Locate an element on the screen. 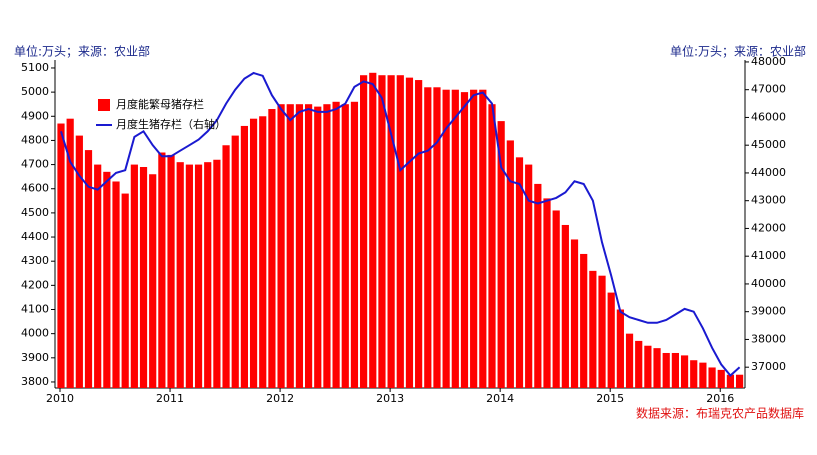  y2-tick-label: 46000 is located at coordinates (768, 116).